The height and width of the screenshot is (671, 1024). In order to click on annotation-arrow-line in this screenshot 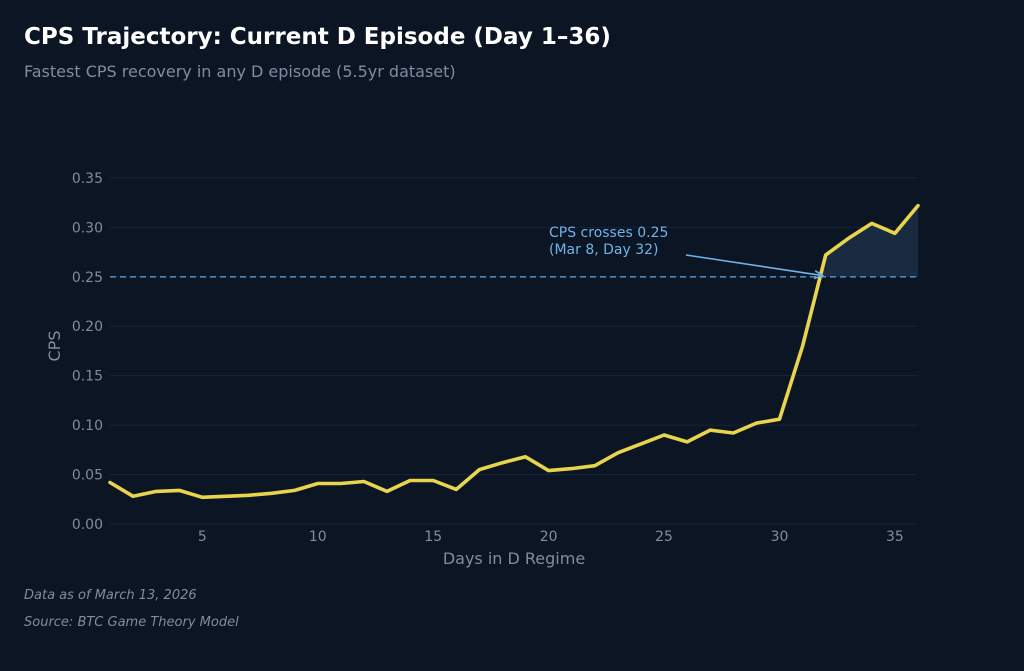, I will do `click(753, 265)`.